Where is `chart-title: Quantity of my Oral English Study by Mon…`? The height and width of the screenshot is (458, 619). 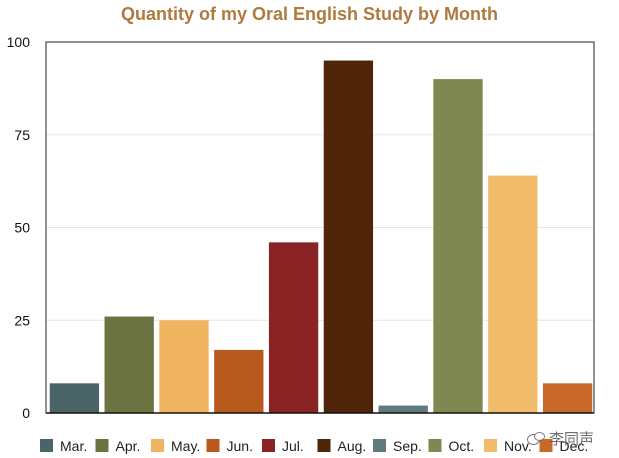
chart-title: Quantity of my Oral English Study by Mon… is located at coordinates (309, 14).